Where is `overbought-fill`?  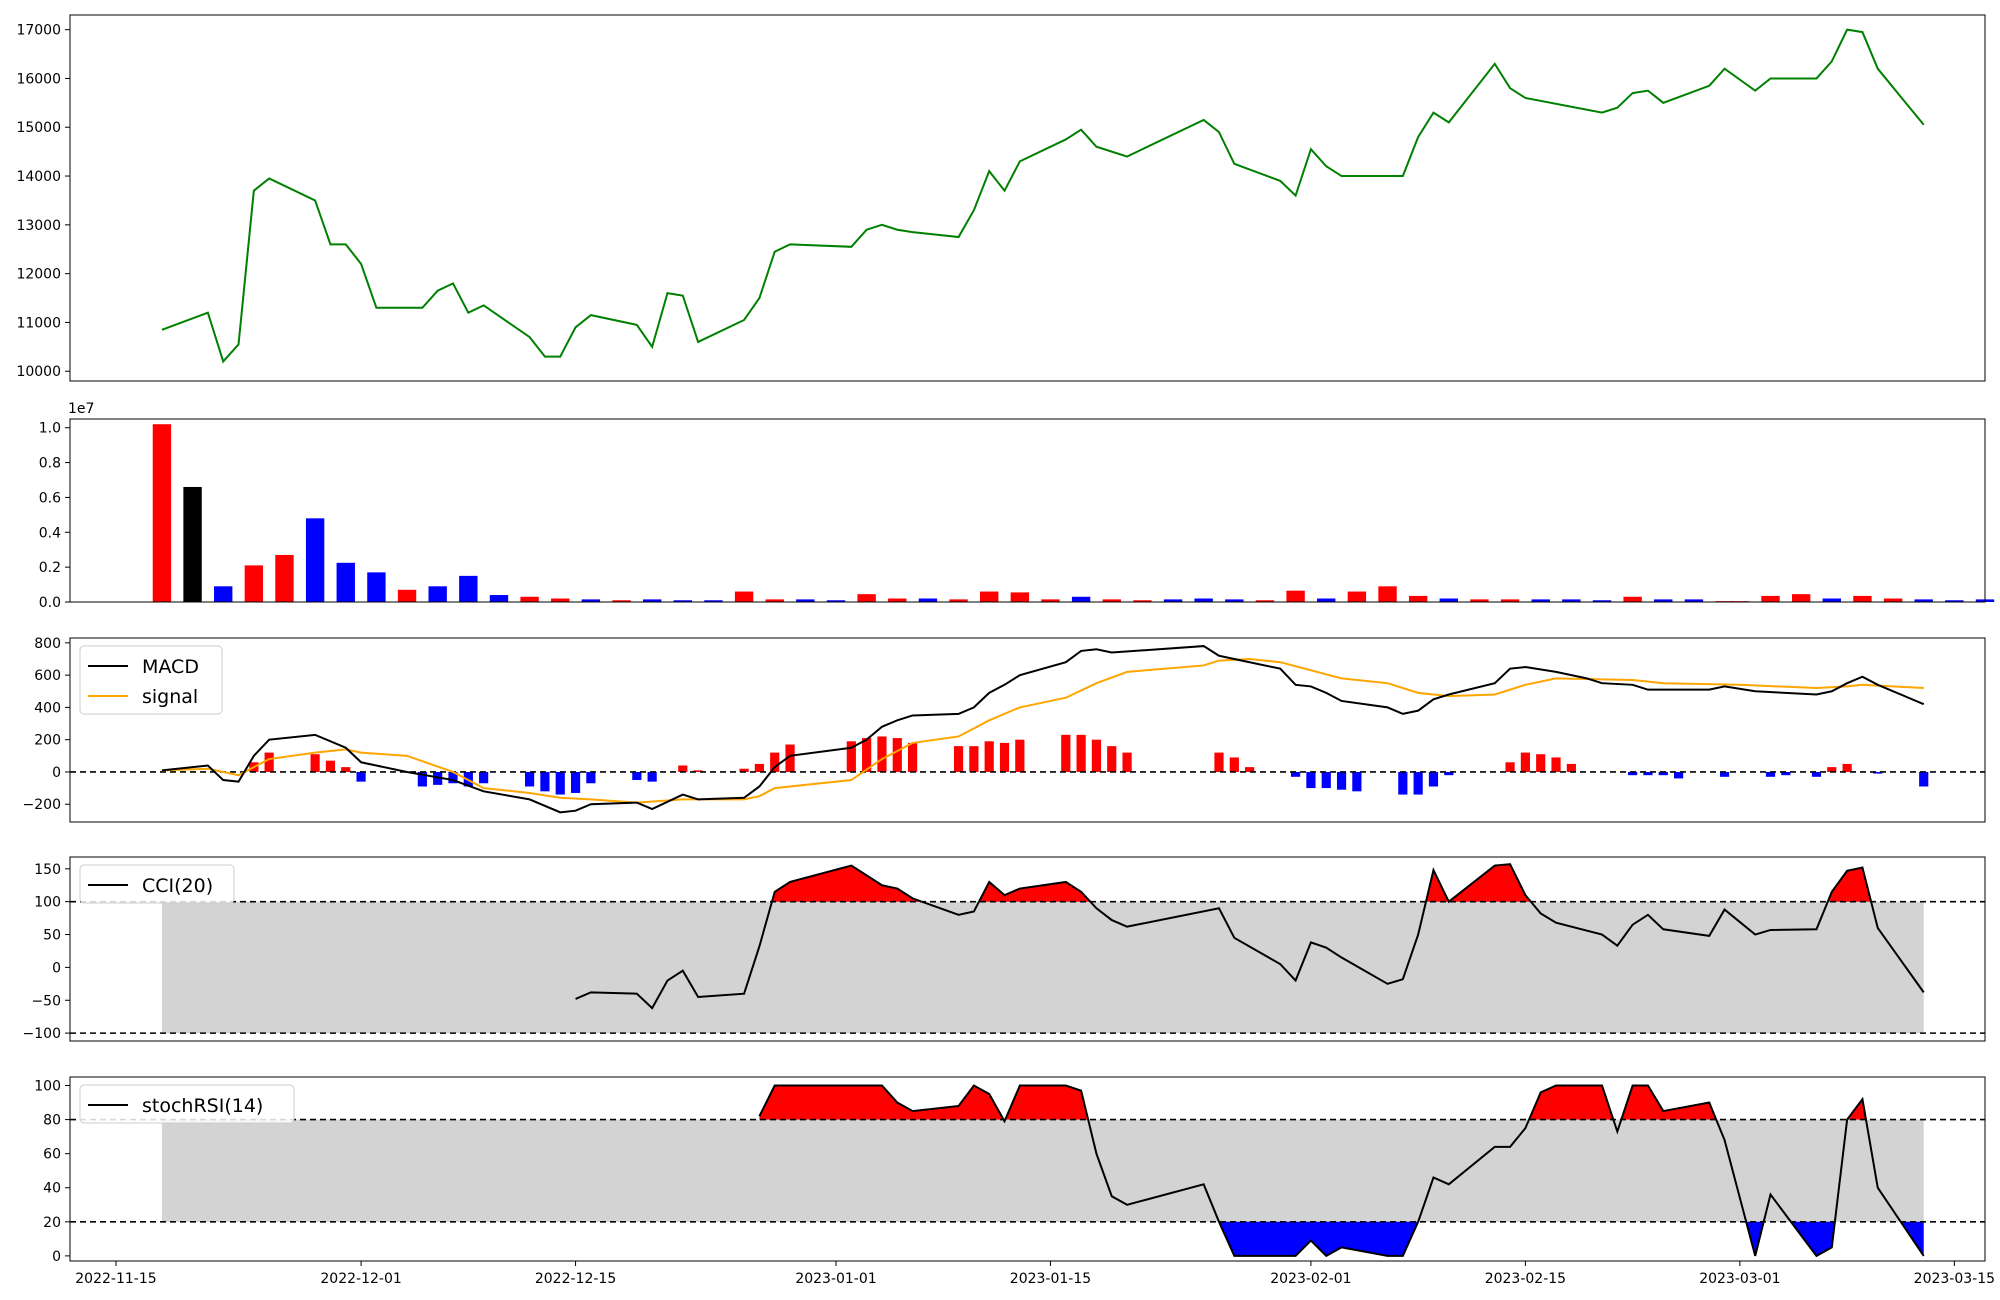 overbought-fill is located at coordinates (1249, 883).